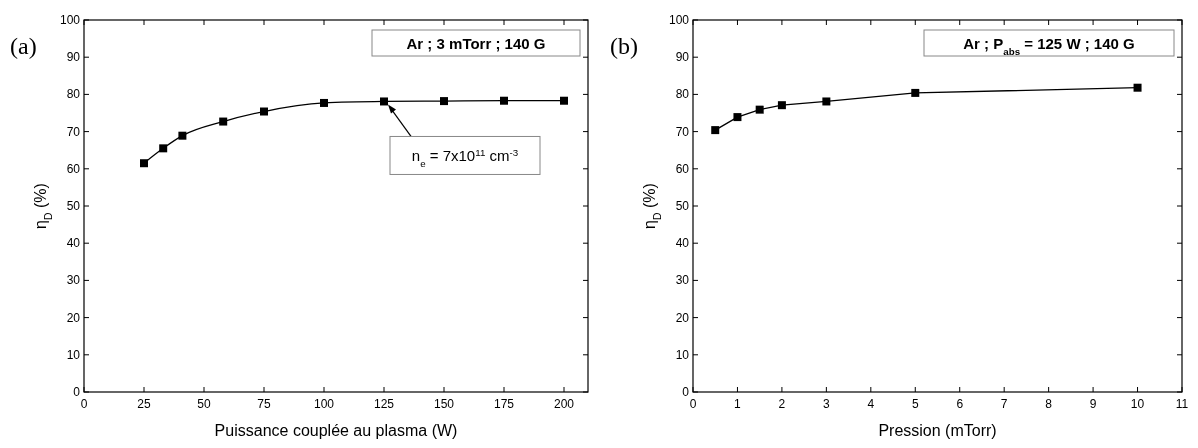 This screenshot has width=1198, height=448. Describe the element at coordinates (960, 404) in the screenshot. I see `x-tick-label: 6` at that location.